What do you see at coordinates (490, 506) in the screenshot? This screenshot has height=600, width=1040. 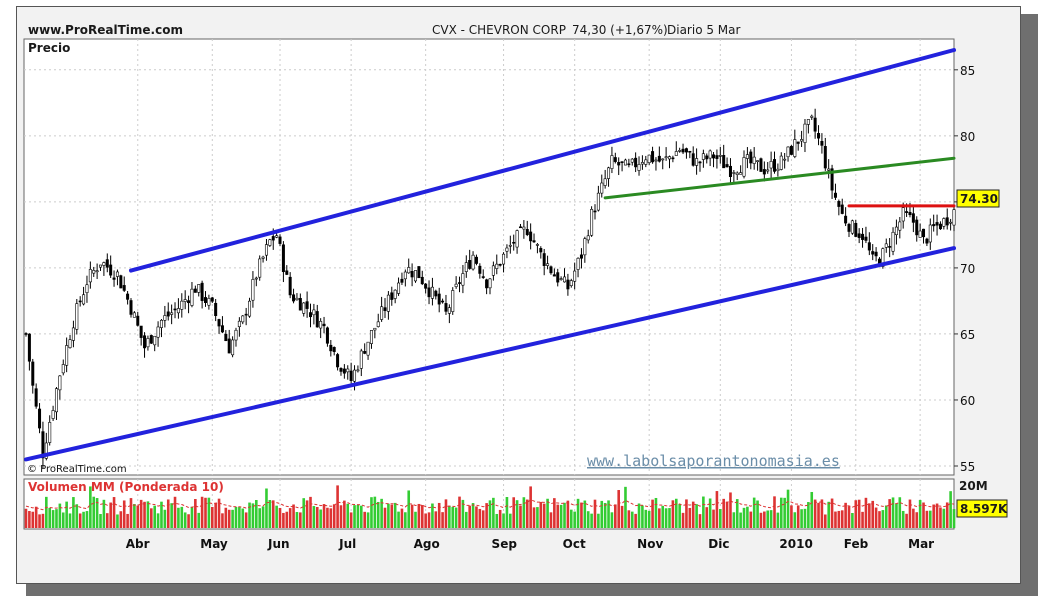 I see `volume-series` at bounding box center [490, 506].